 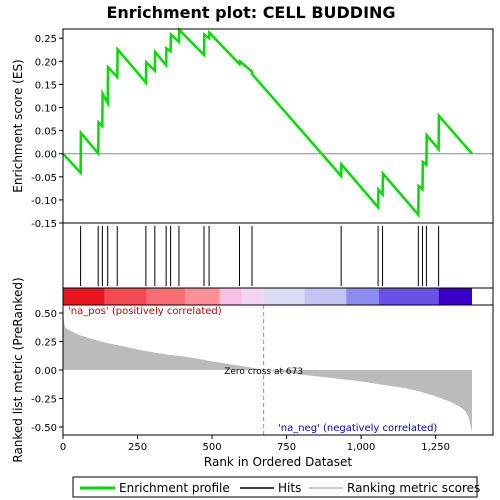 I want to click on x-axis-label: Rank in Ordered Dataset, so click(x=278, y=462).